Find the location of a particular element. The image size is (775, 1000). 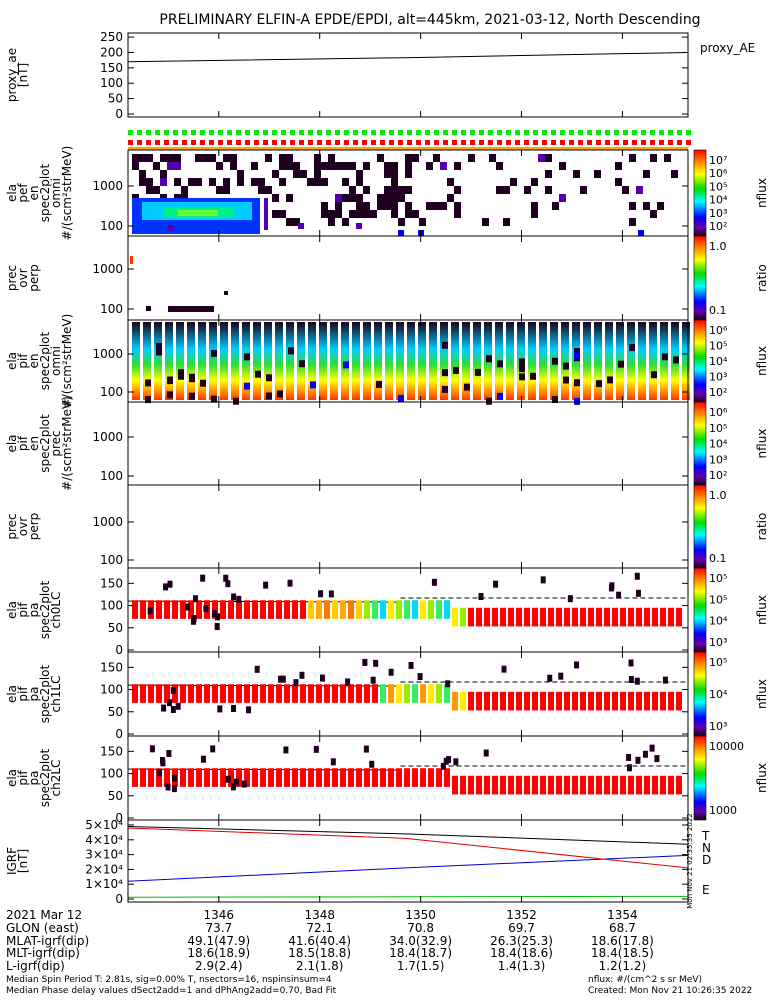

igrf-ytick-label: 0 is located at coordinates (119, 899).